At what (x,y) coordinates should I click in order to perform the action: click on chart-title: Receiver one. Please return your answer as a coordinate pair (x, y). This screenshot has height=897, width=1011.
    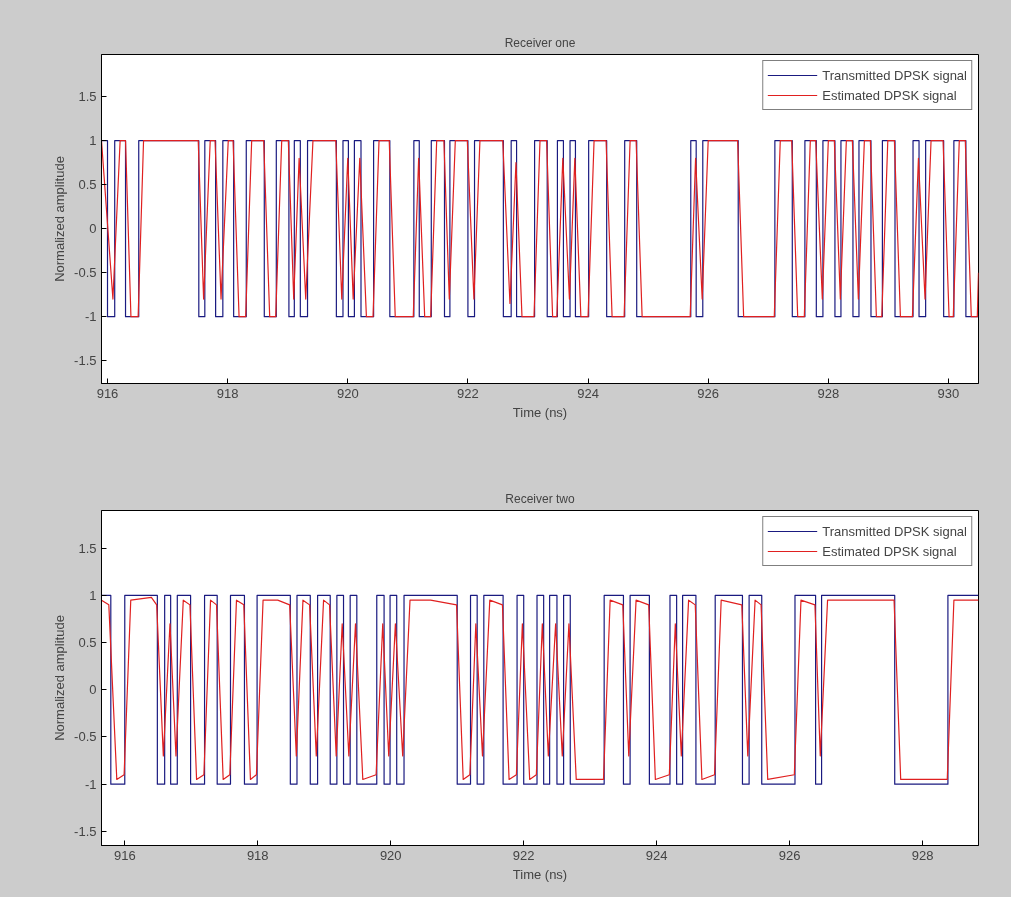
    Looking at the image, I should click on (540, 42).